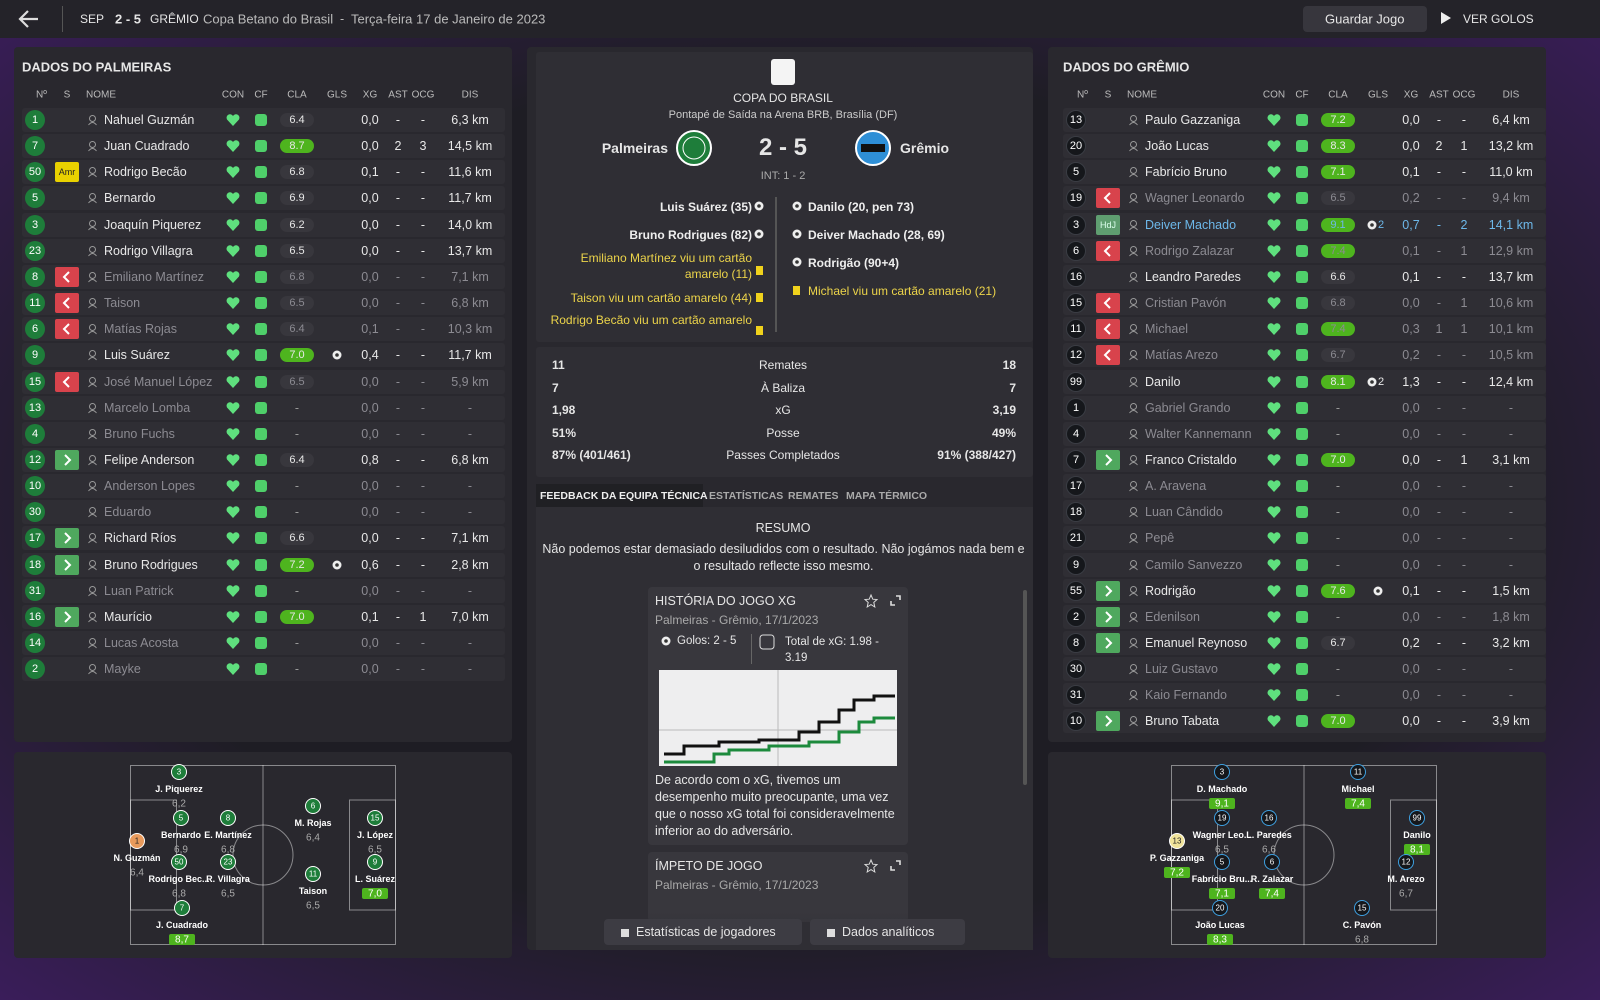  I want to click on player-name: Luiz Gustavo, so click(1181, 669).